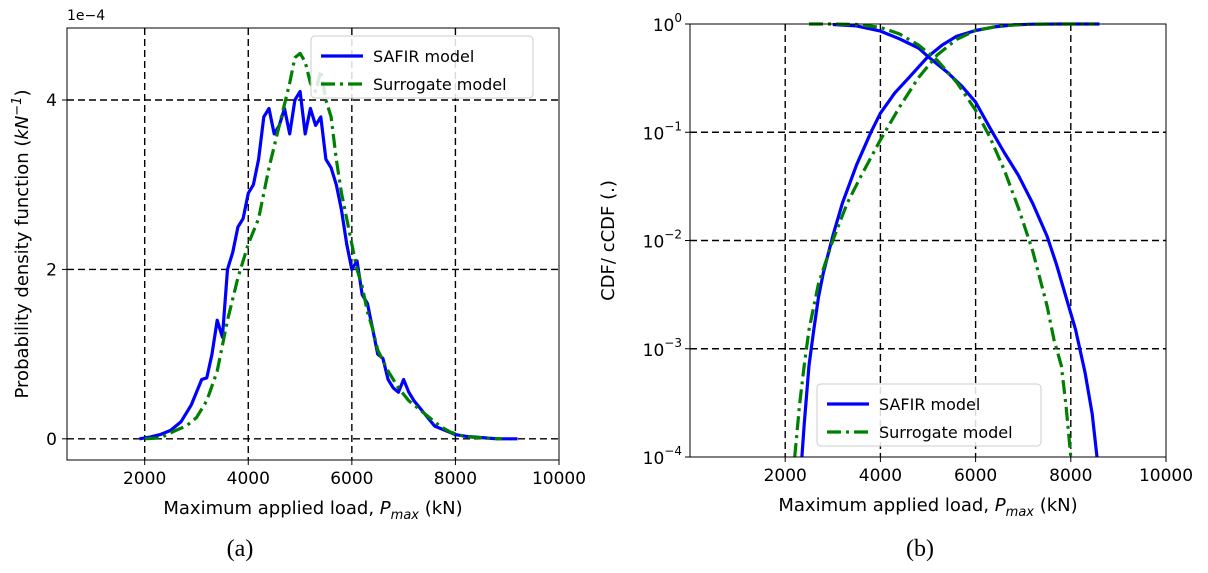  Describe the element at coordinates (405, 515) in the screenshot. I see `chart-a-x-axis-label-sub: max` at that location.